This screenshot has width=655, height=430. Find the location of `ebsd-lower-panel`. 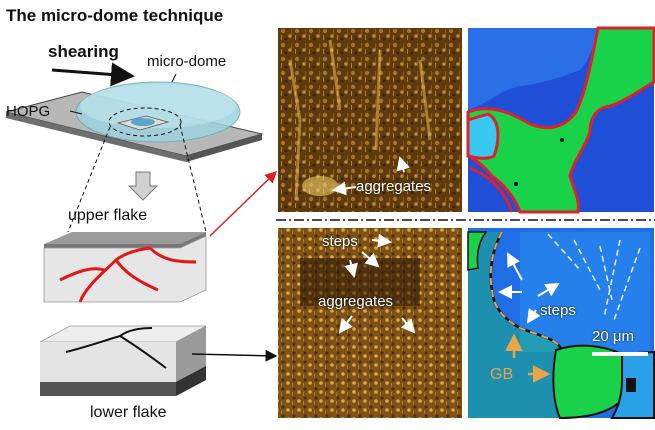

ebsd-lower-panel is located at coordinates (561, 324).